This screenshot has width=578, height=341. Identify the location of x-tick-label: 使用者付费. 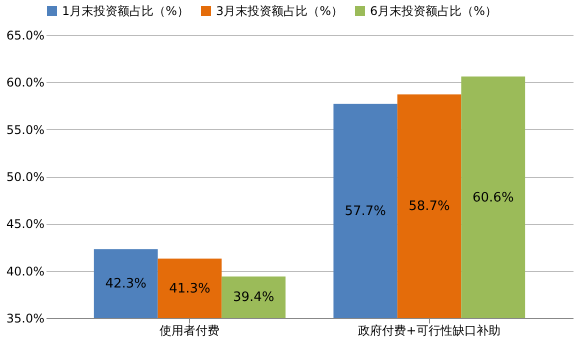
(190, 331).